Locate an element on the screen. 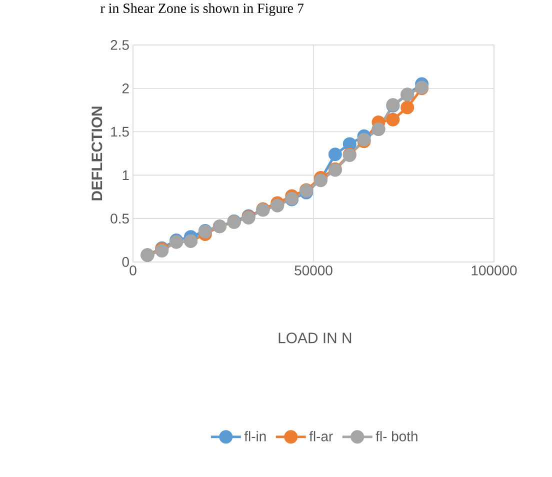  y-tick-label: 0 is located at coordinates (125, 262).